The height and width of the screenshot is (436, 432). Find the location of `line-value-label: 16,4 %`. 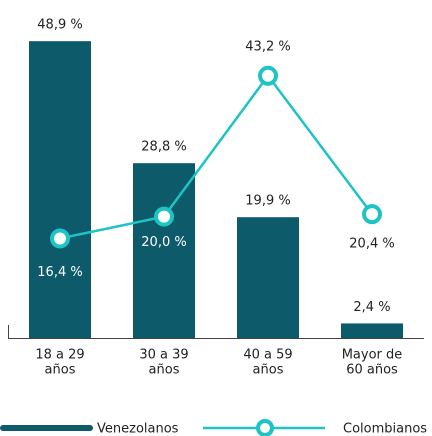

line-value-label: 16,4 % is located at coordinates (59, 272).